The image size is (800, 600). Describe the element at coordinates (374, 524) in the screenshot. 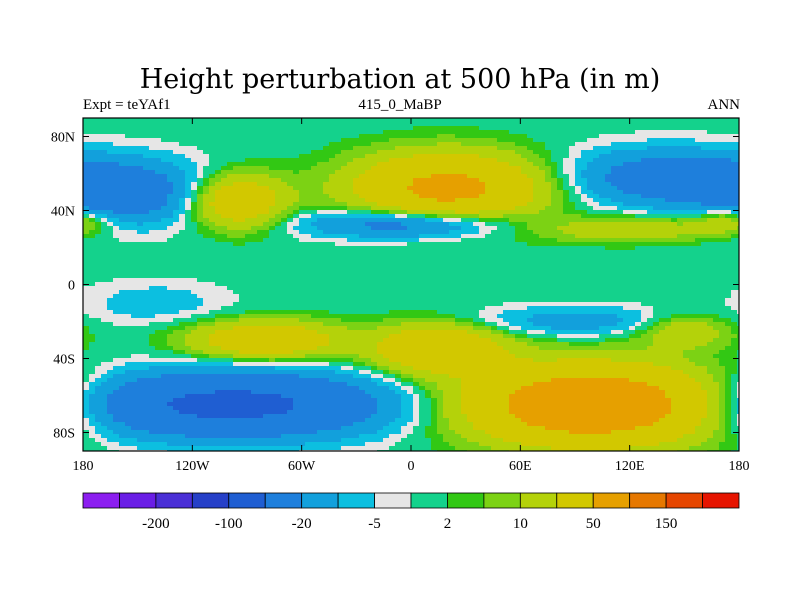

I see `colorbar-label: -5` at that location.